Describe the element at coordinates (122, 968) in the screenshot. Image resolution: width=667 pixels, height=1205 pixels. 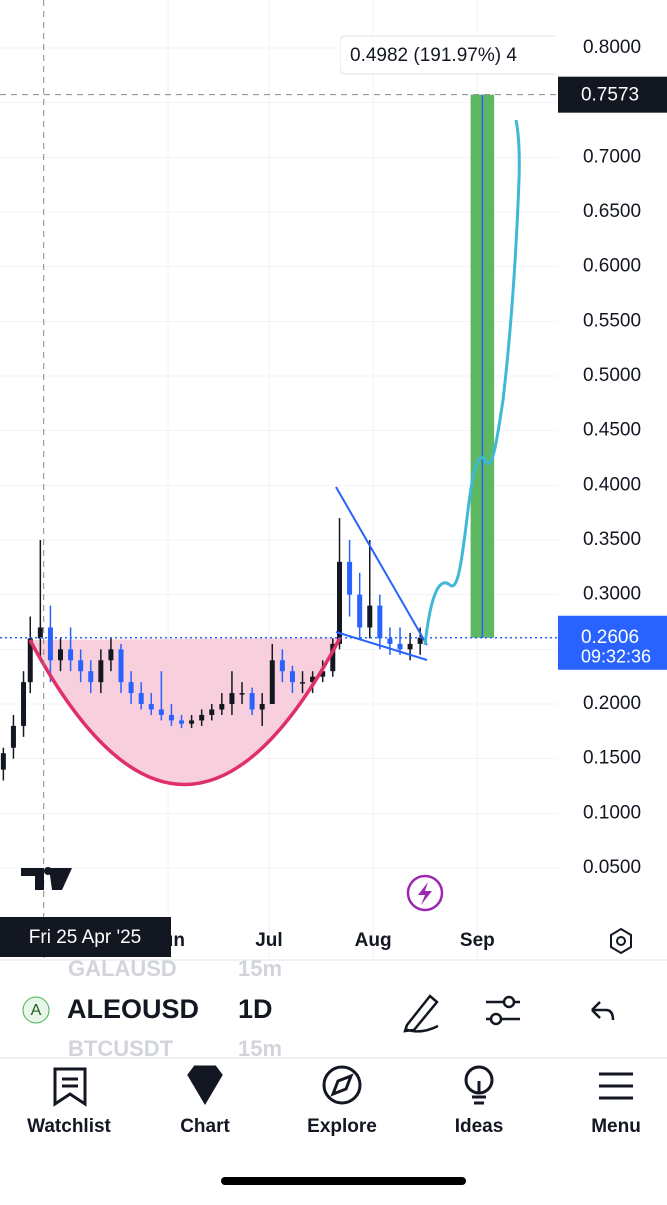
I see `faded-symbol: GALAUSD` at that location.